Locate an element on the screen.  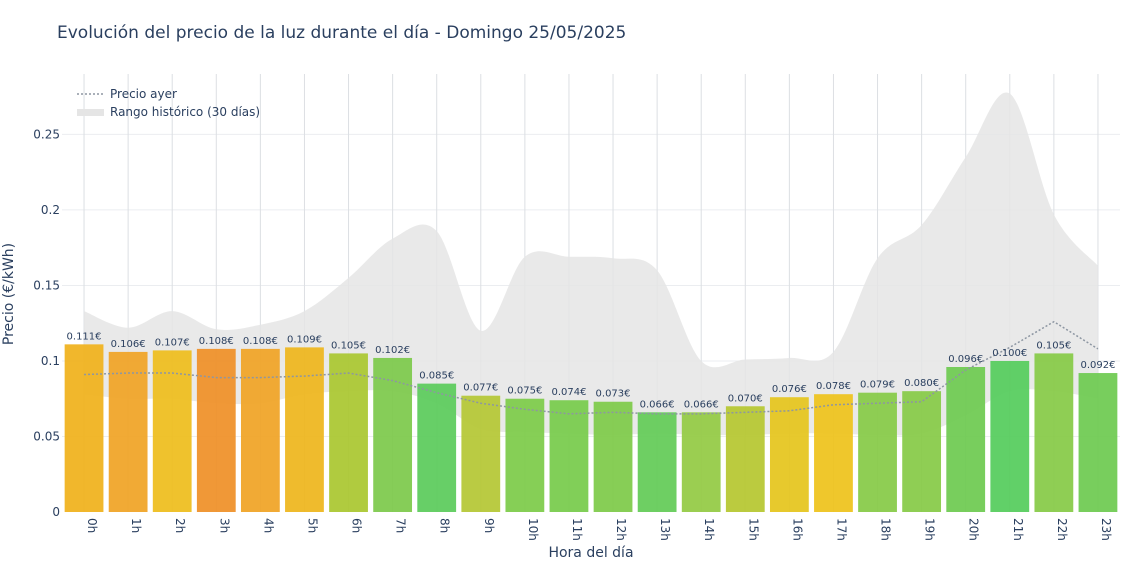
x-tick-label: 13h is located at coordinates (665, 529).